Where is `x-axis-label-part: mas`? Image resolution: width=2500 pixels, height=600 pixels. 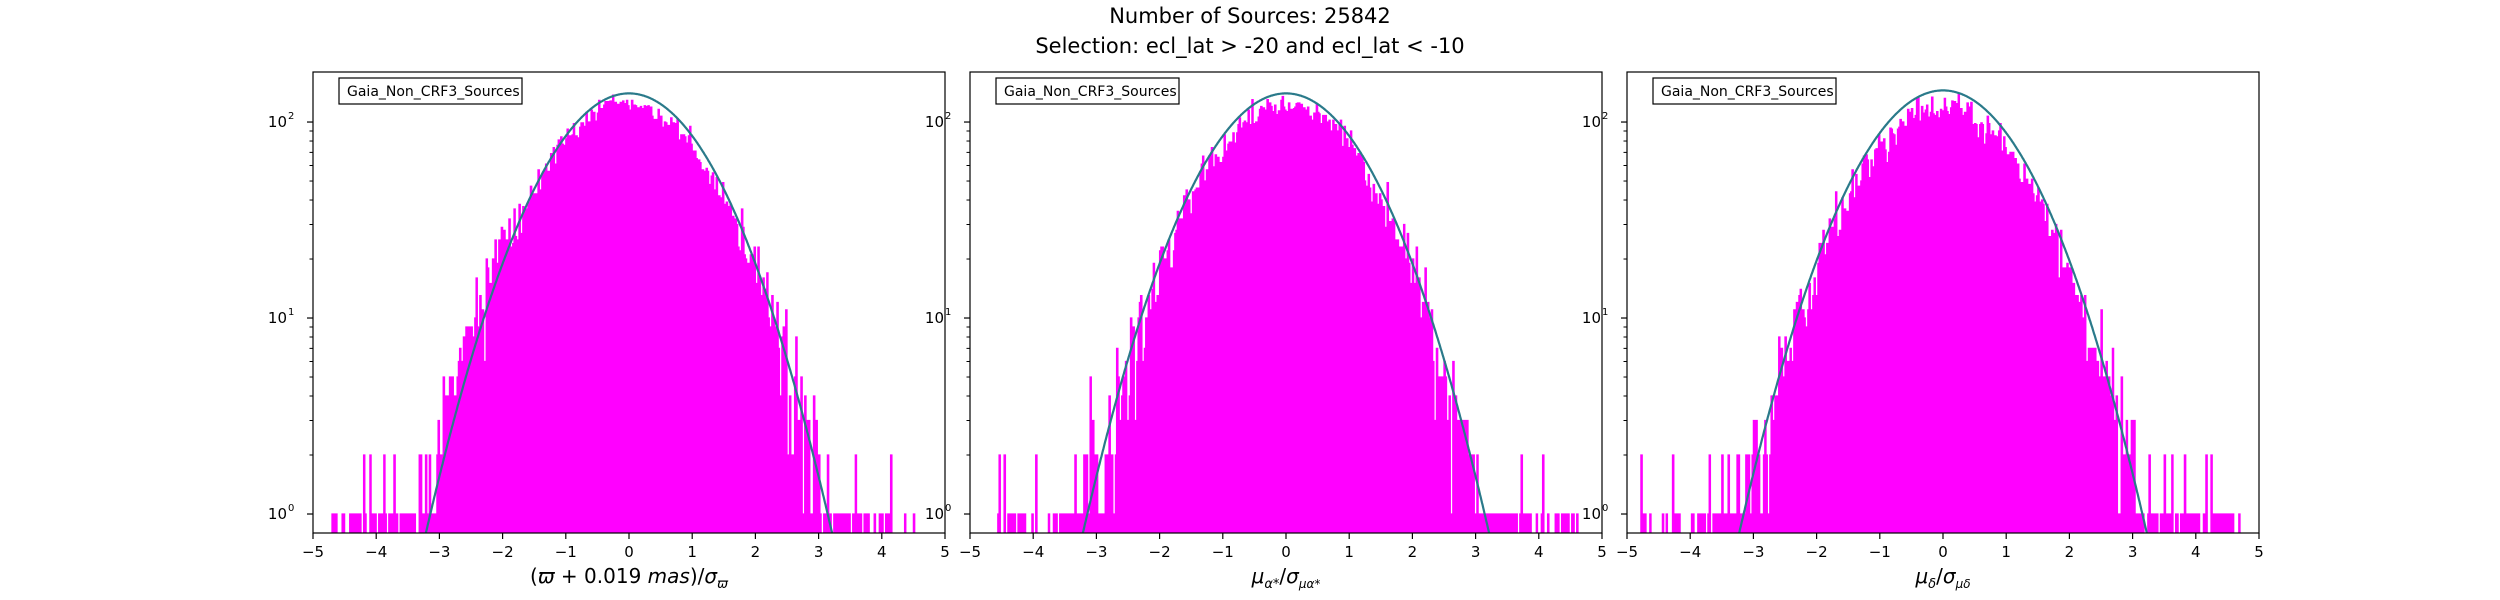 x-axis-label-part: mas is located at coordinates (669, 576).